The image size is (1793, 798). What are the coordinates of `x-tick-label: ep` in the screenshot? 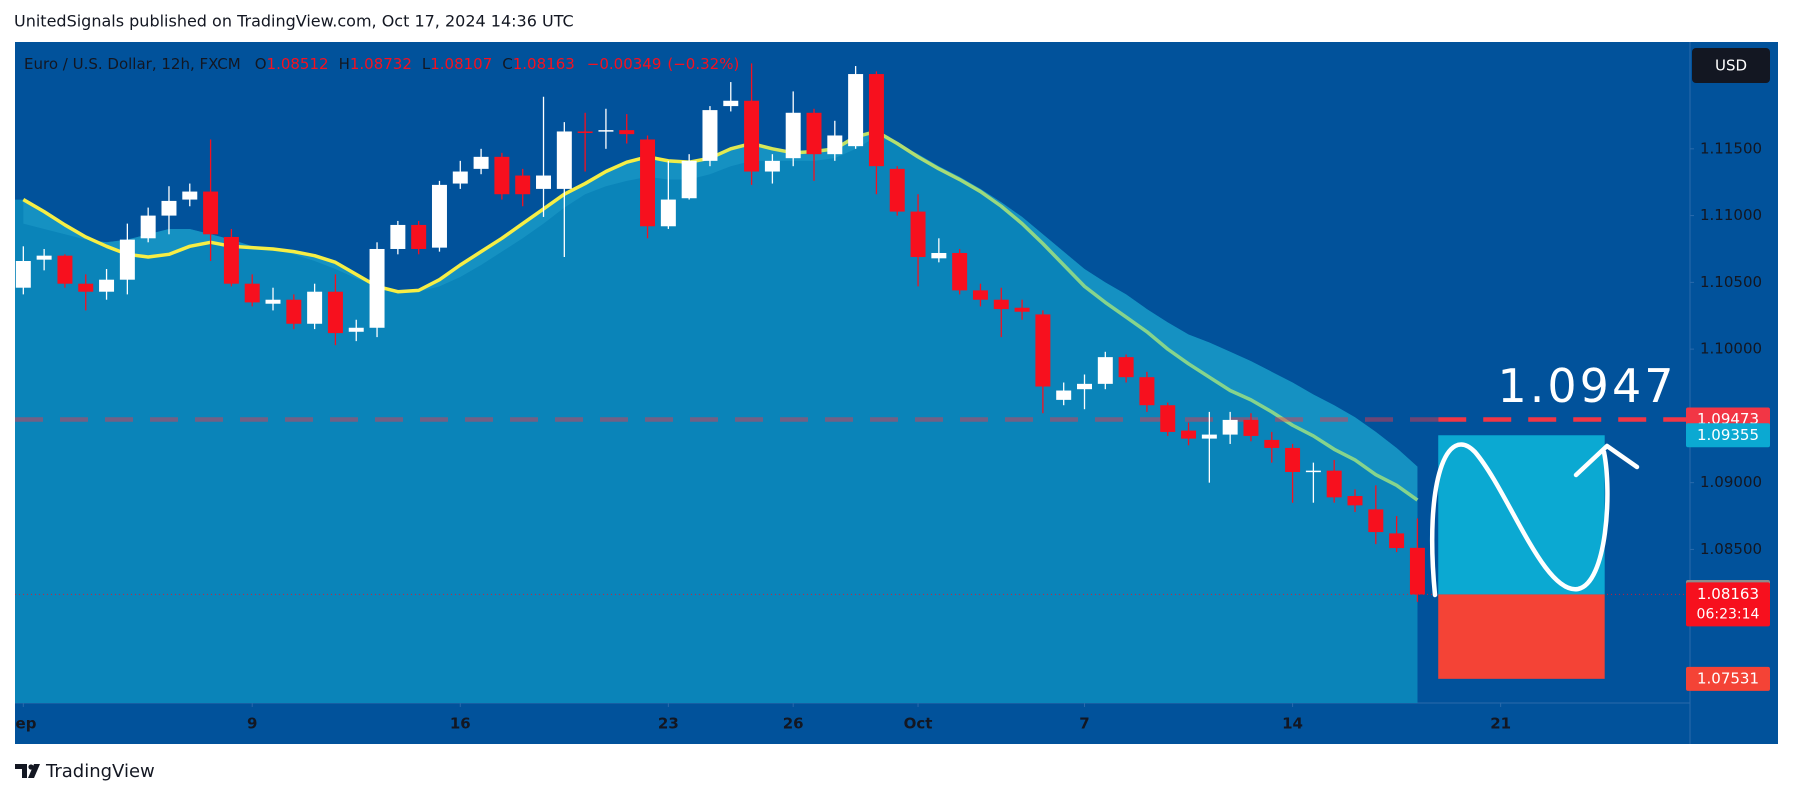 It's located at (26, 724).